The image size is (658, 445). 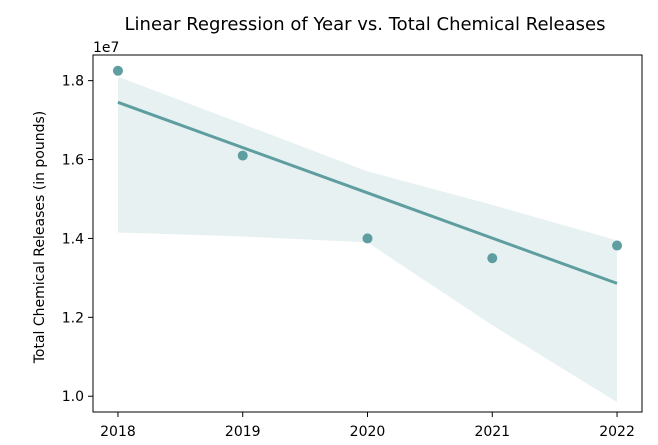 I want to click on y-tick-label: 1.8, so click(x=73, y=82).